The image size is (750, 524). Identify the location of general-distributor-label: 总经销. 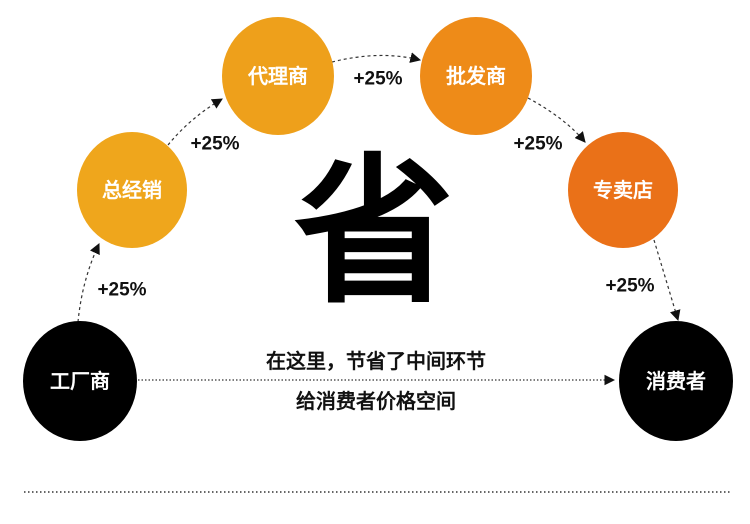
(132, 190).